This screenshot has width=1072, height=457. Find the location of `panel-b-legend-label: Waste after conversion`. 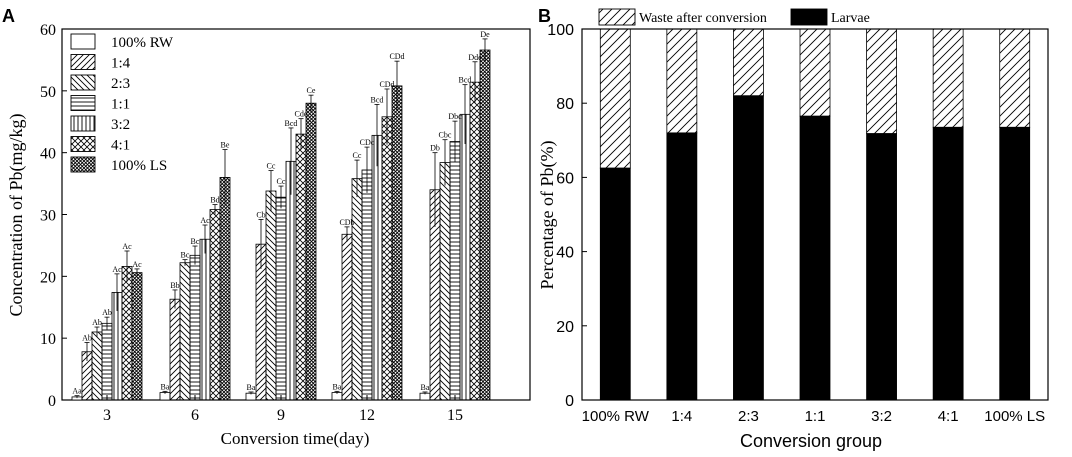

panel-b-legend-label: Waste after conversion is located at coordinates (703, 18).